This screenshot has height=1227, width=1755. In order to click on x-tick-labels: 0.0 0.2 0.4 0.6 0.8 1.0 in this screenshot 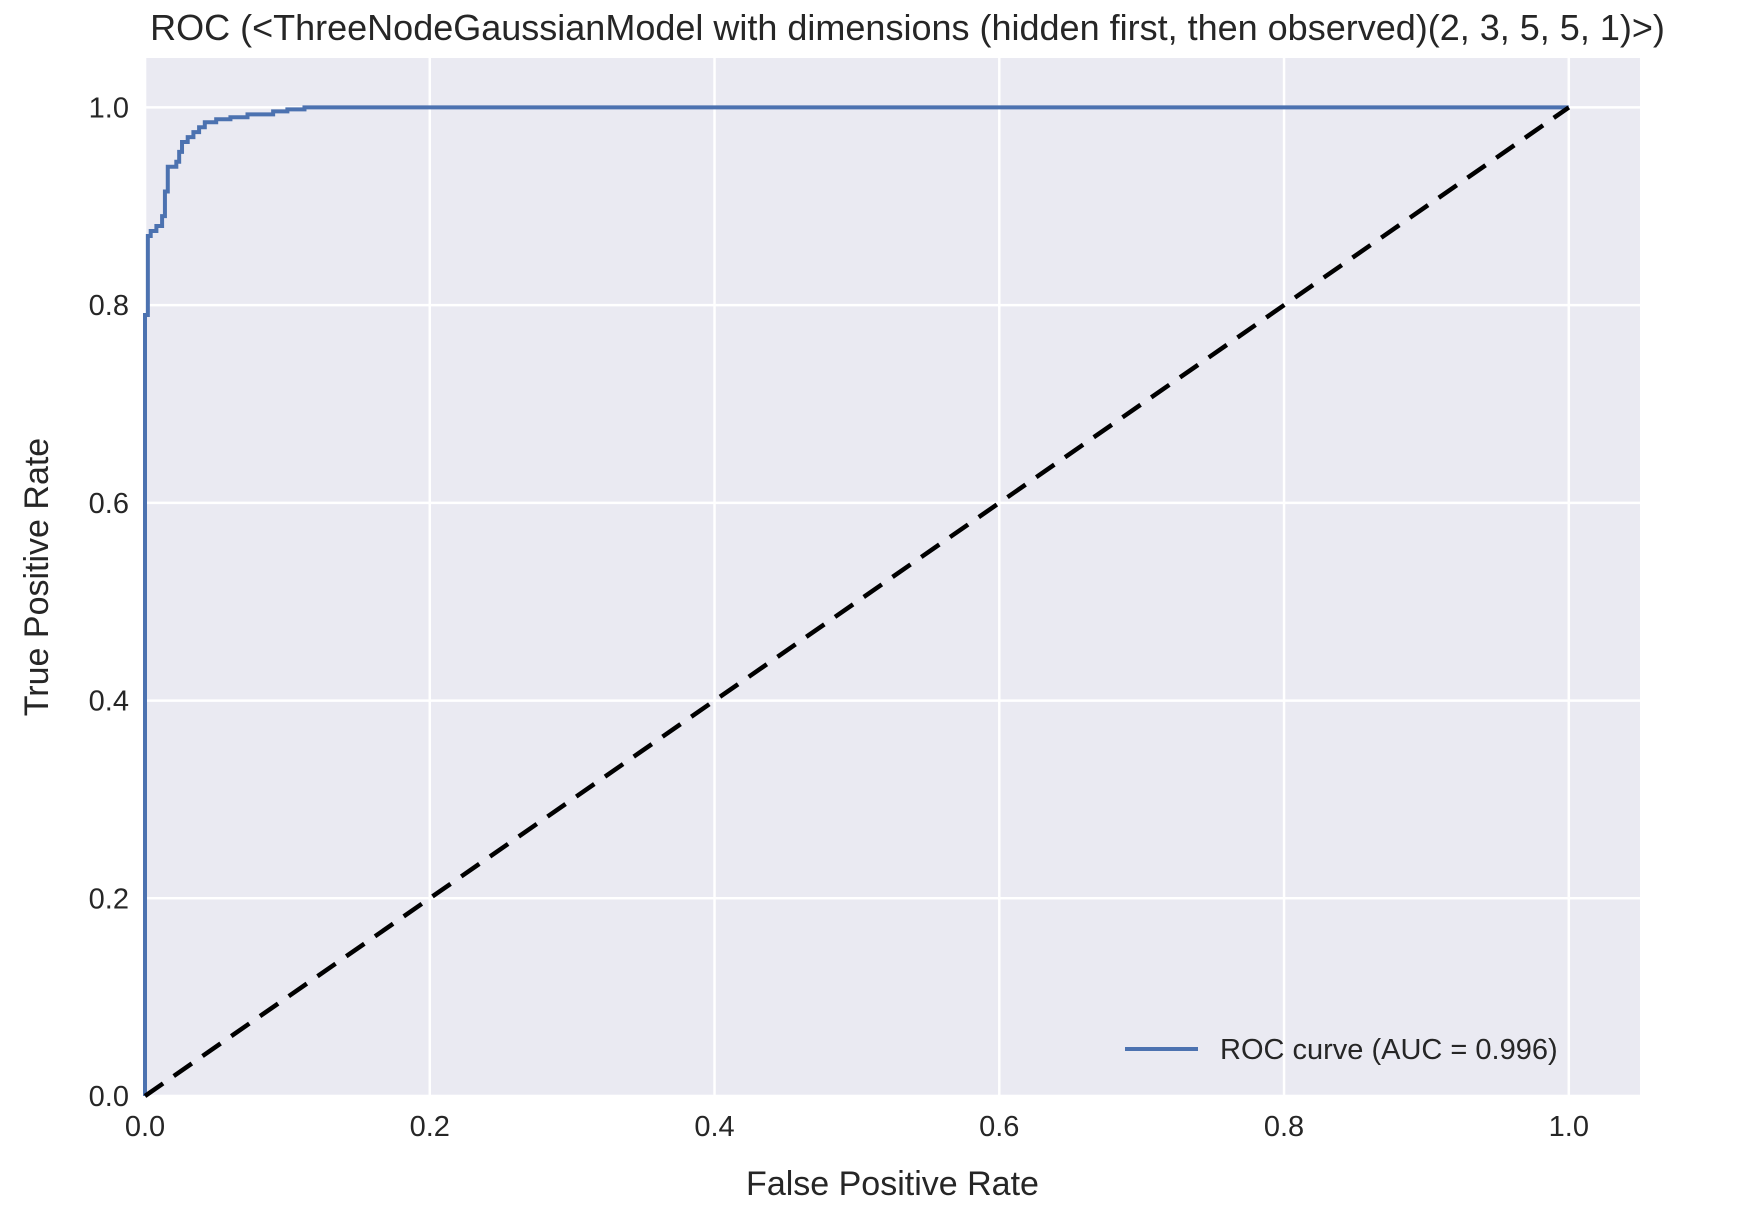, I will do `click(857, 1127)`.